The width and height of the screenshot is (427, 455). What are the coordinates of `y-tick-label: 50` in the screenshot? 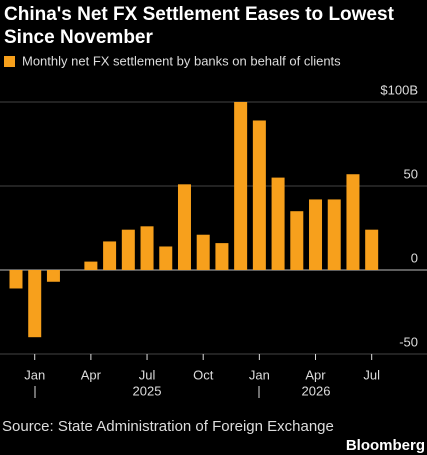 It's located at (411, 173).